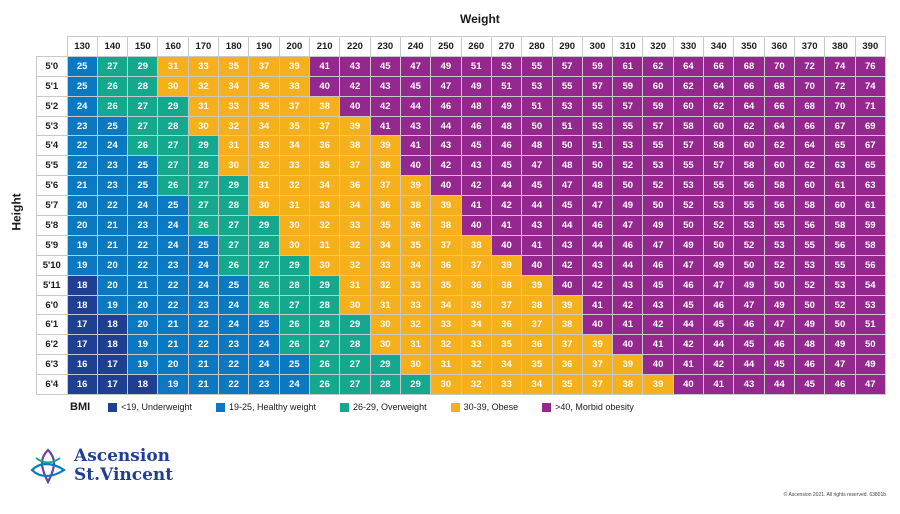  I want to click on bmi-cell: 23, so click(173, 265).